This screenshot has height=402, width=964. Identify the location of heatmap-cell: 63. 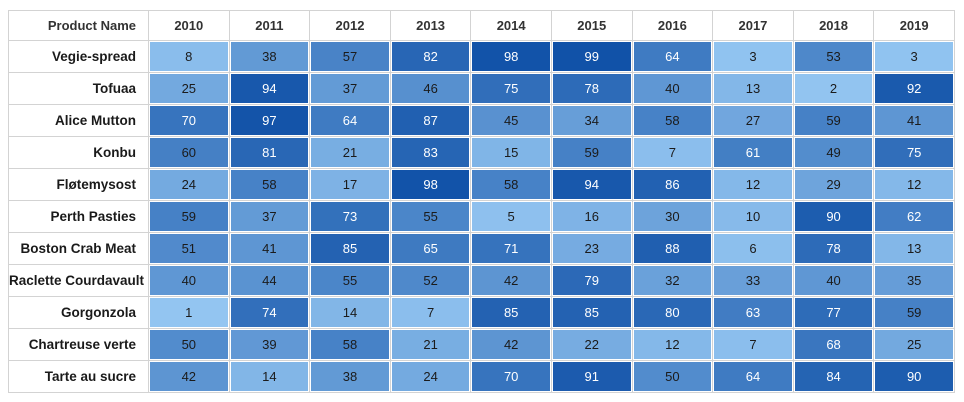
(753, 312).